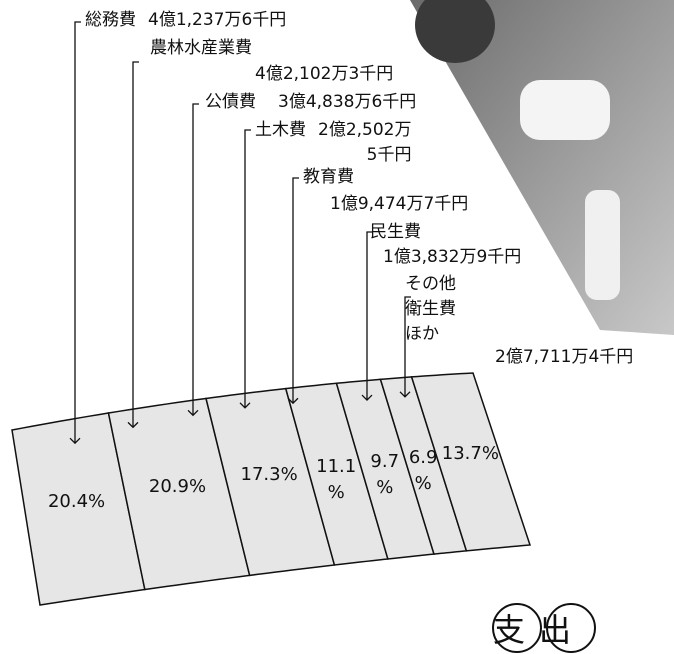 The height and width of the screenshot is (654, 674). I want to click on category-label: 農林水産業費, so click(201, 48).